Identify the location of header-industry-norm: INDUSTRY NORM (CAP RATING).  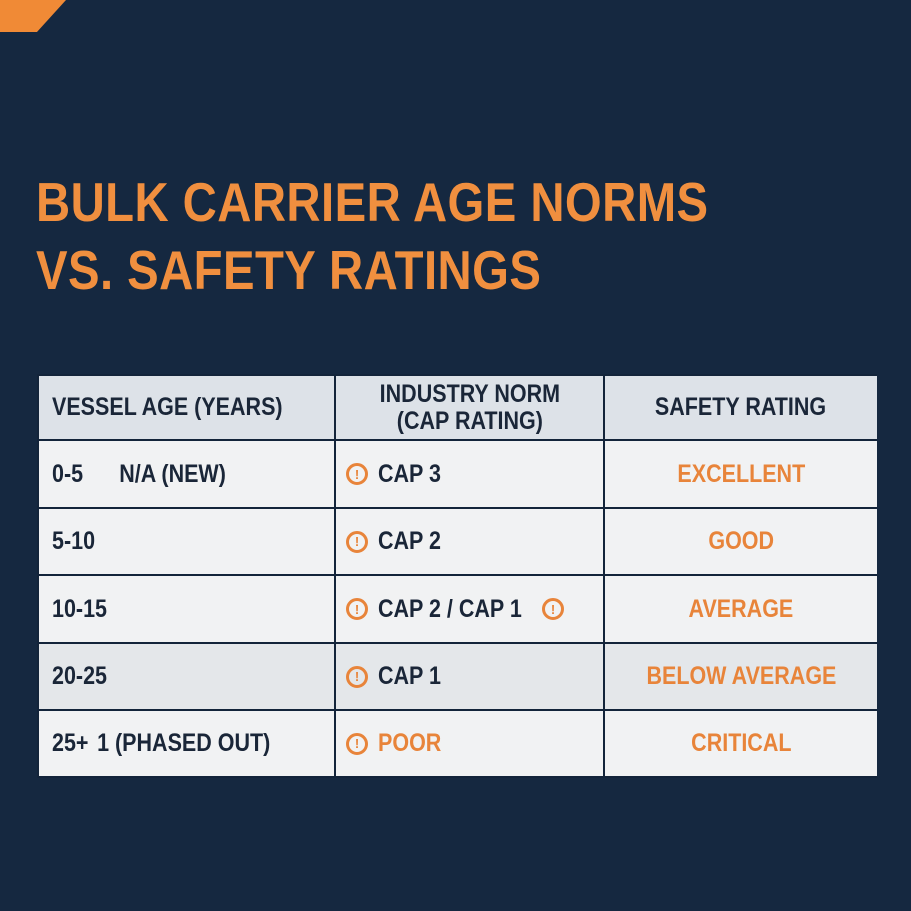
(469, 407).